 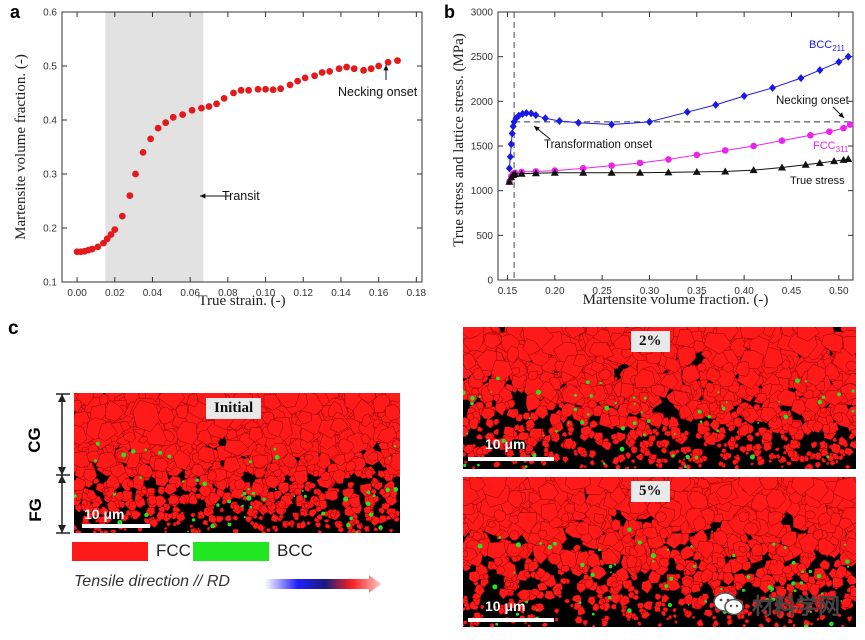 I want to click on data-point-a, so click(x=158, y=128).